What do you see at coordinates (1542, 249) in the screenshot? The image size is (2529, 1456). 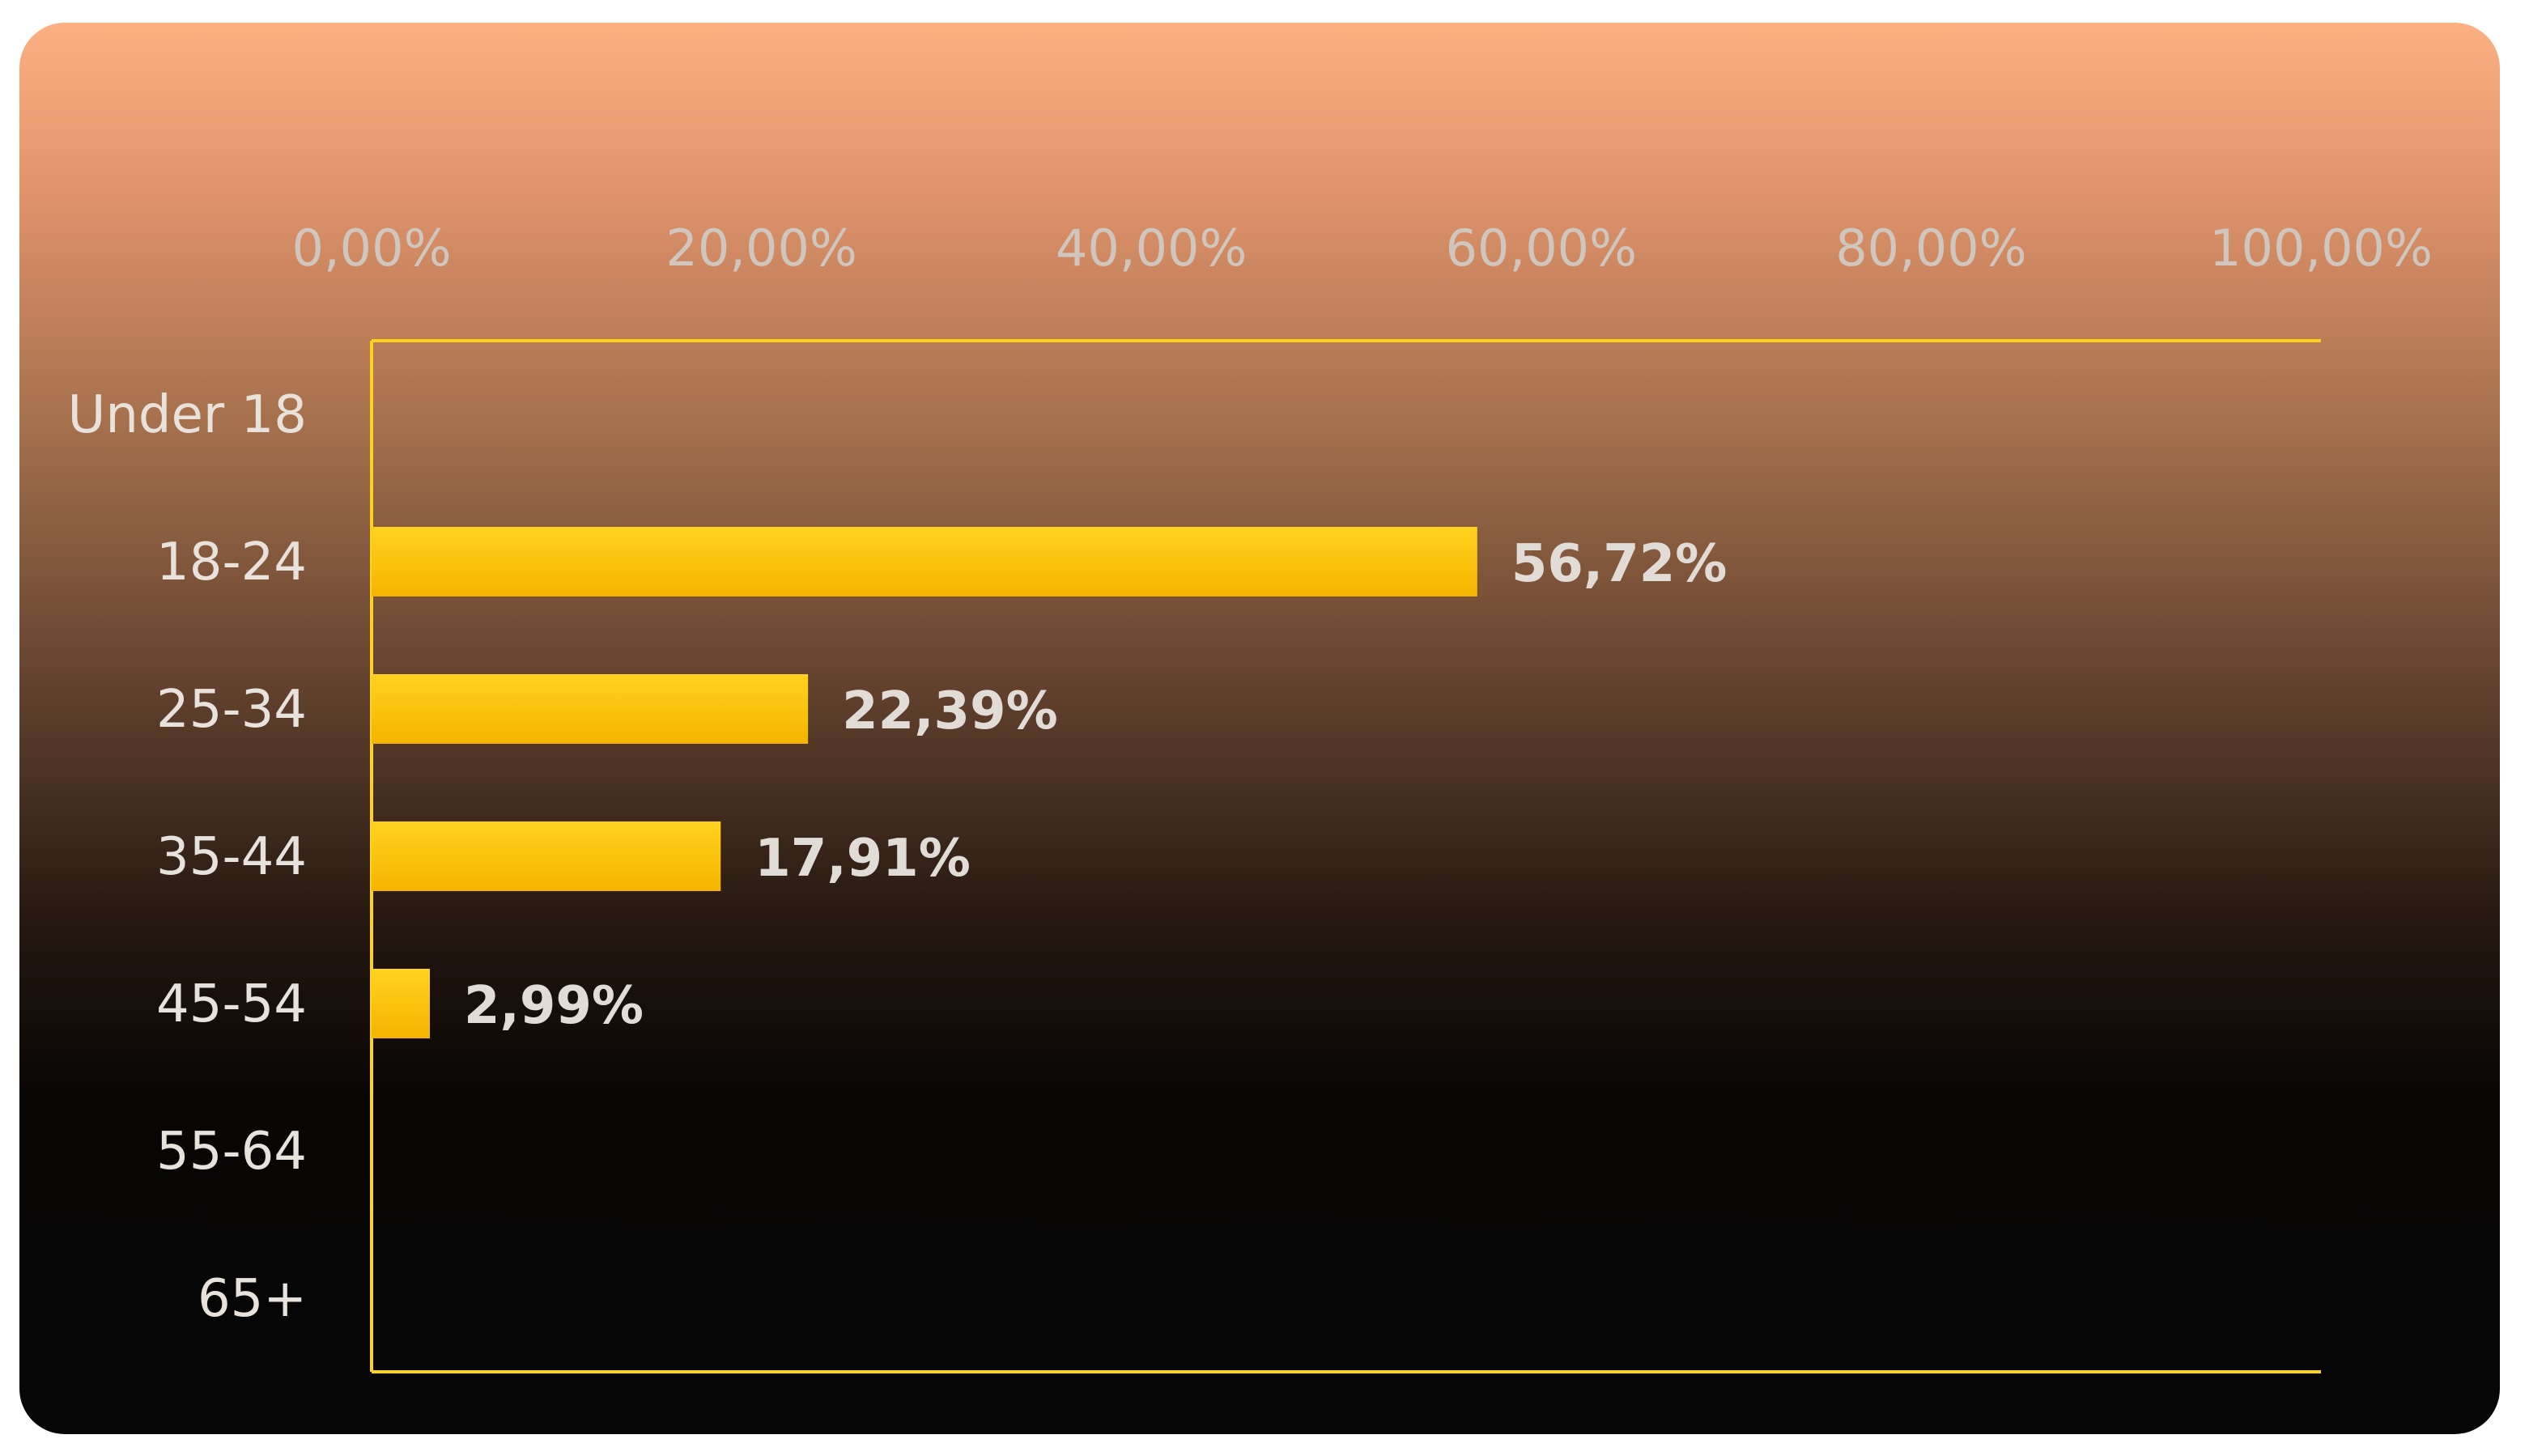 I see `x-tick-label: 60,00%` at bounding box center [1542, 249].